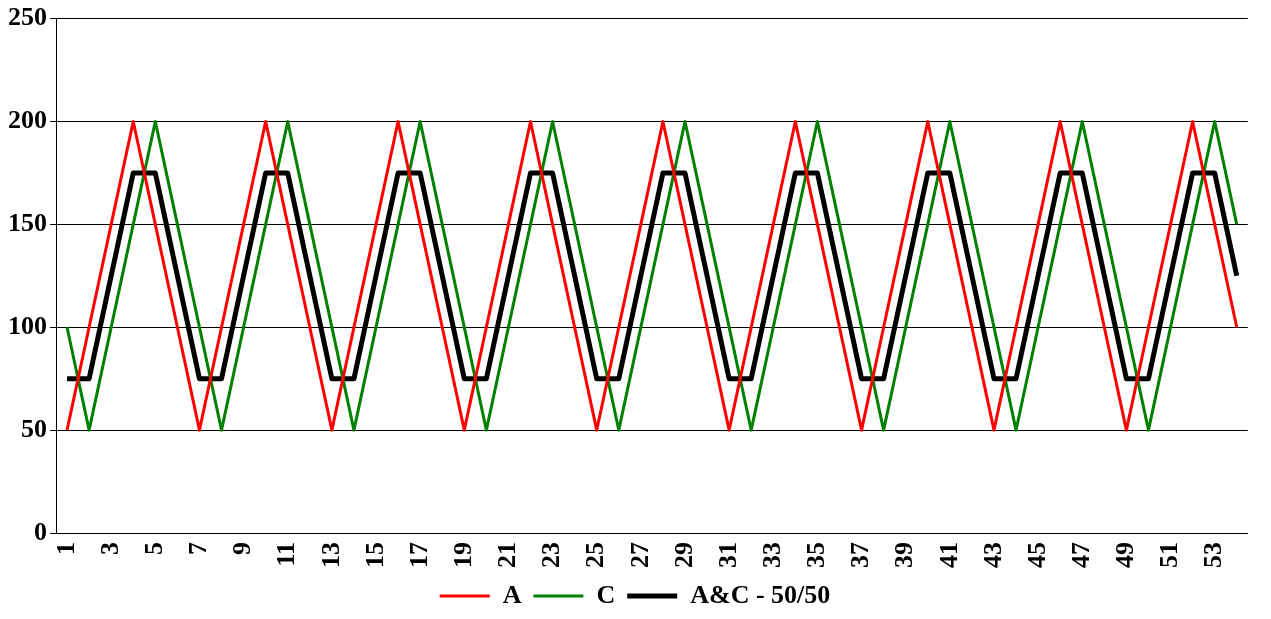 This screenshot has height=619, width=1271. I want to click on x-tick-label: 17, so click(418, 555).